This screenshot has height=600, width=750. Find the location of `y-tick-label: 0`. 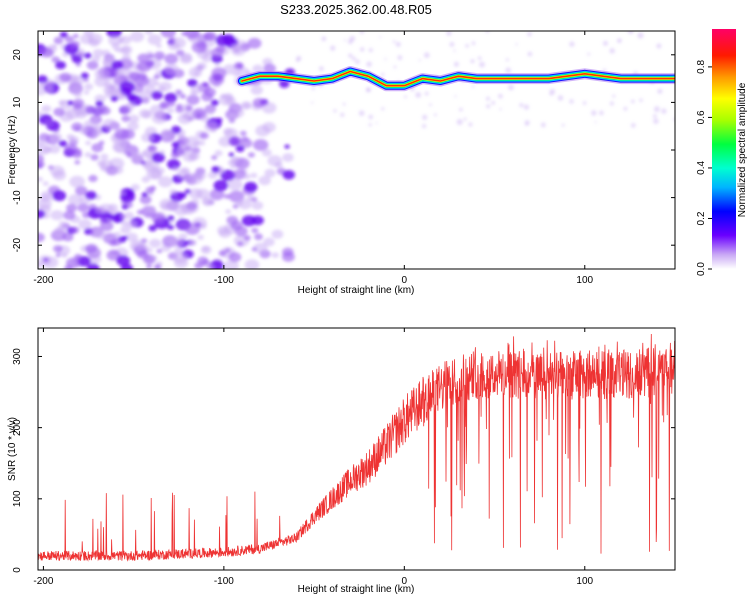

y-tick-label: 0 is located at coordinates (17, 150).